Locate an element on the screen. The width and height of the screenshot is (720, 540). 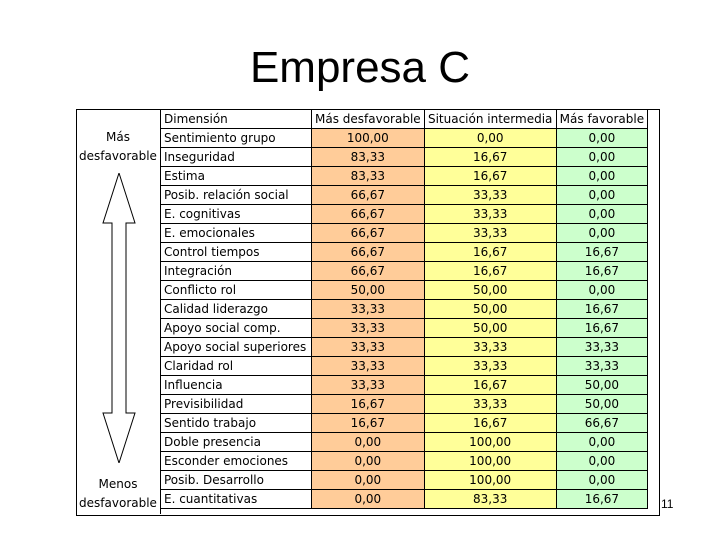
table-row: E. cognitivas 66,67 33,33 0,00 is located at coordinates (404, 214).